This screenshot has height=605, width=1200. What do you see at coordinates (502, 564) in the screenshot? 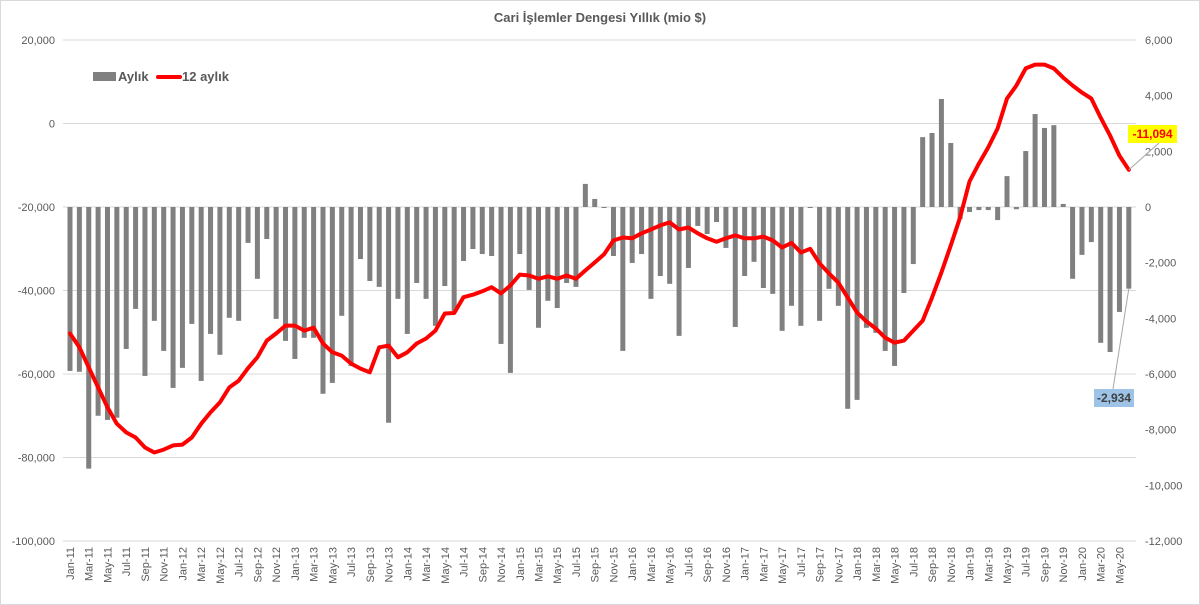
I see `x-tick-label: Nov-14` at bounding box center [502, 564].